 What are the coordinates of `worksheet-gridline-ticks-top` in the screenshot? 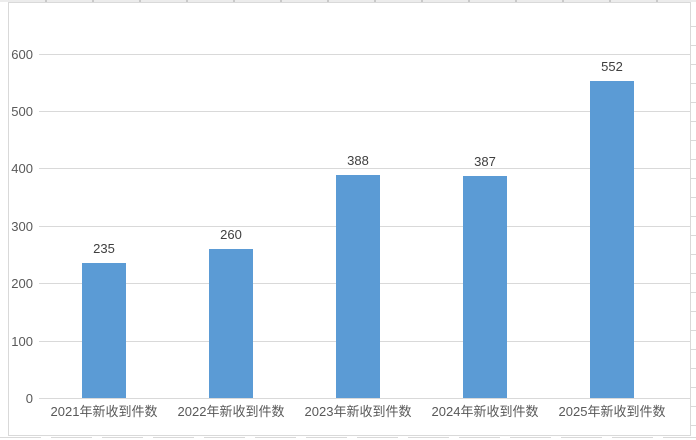 It's located at (348, 1).